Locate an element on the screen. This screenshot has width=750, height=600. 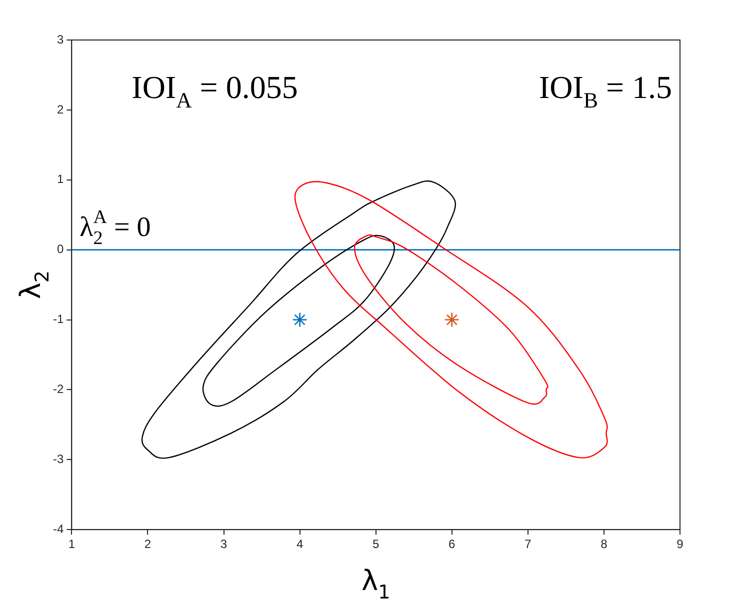
y-tick-label: -4 is located at coordinates (58, 529).